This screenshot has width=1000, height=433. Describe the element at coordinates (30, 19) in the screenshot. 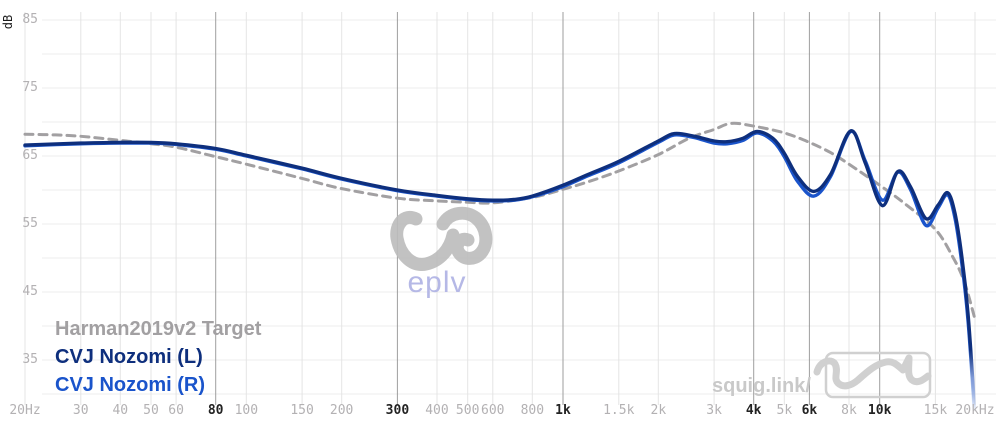

I see `y-tick-label: 85` at that location.